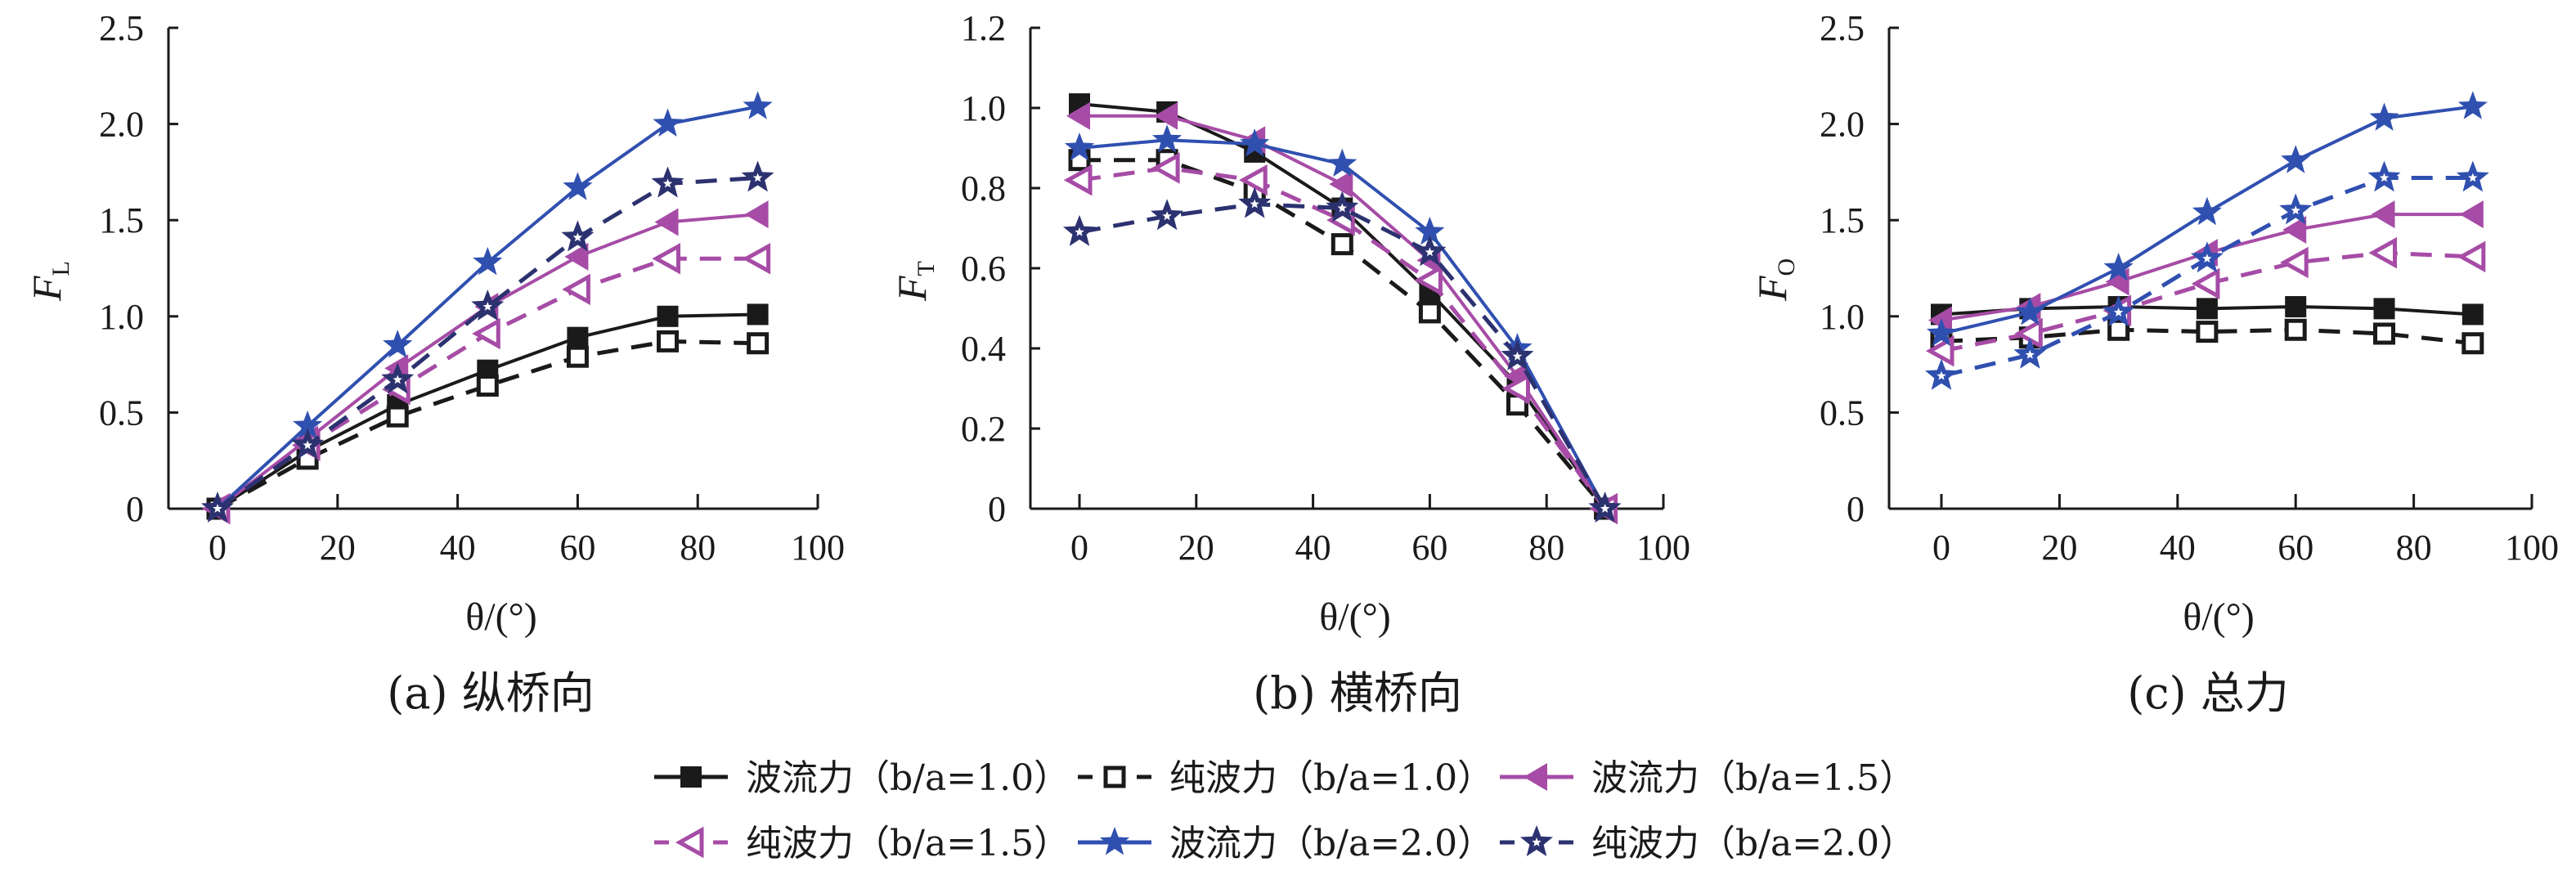 This screenshot has height=880, width=2576. I want to click on legend-item: 纯波力（b/a=2.0）, so click(1708, 843).